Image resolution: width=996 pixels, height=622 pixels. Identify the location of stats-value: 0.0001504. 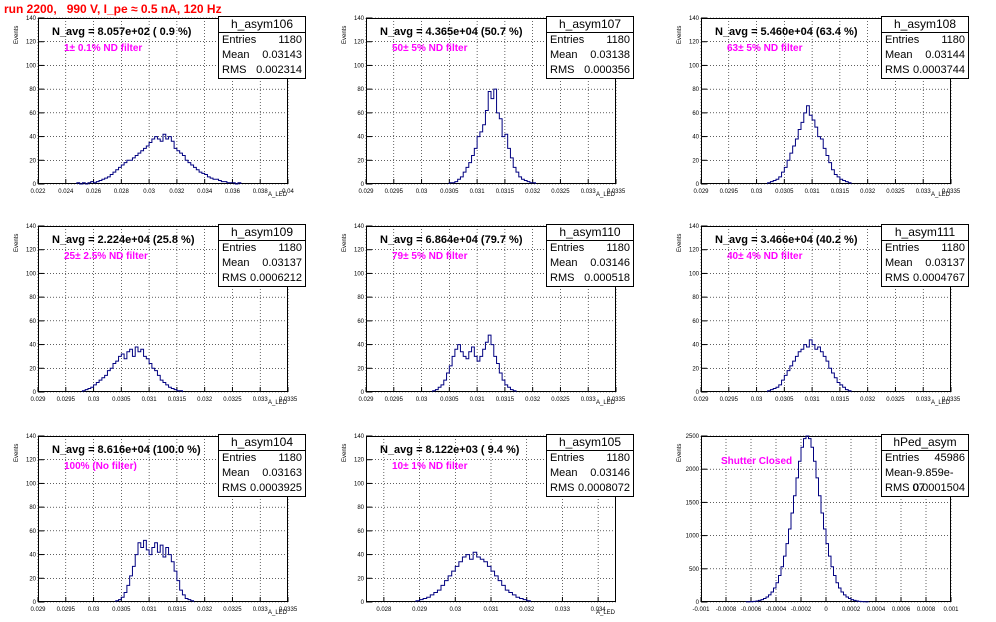
(939, 488).